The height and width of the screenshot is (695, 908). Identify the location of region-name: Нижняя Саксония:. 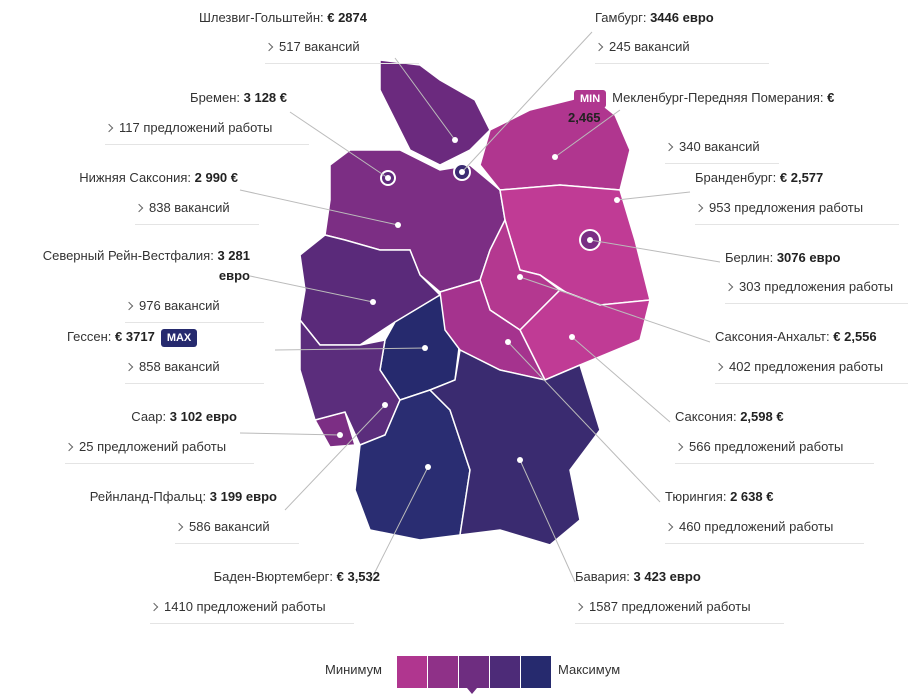
(135, 177).